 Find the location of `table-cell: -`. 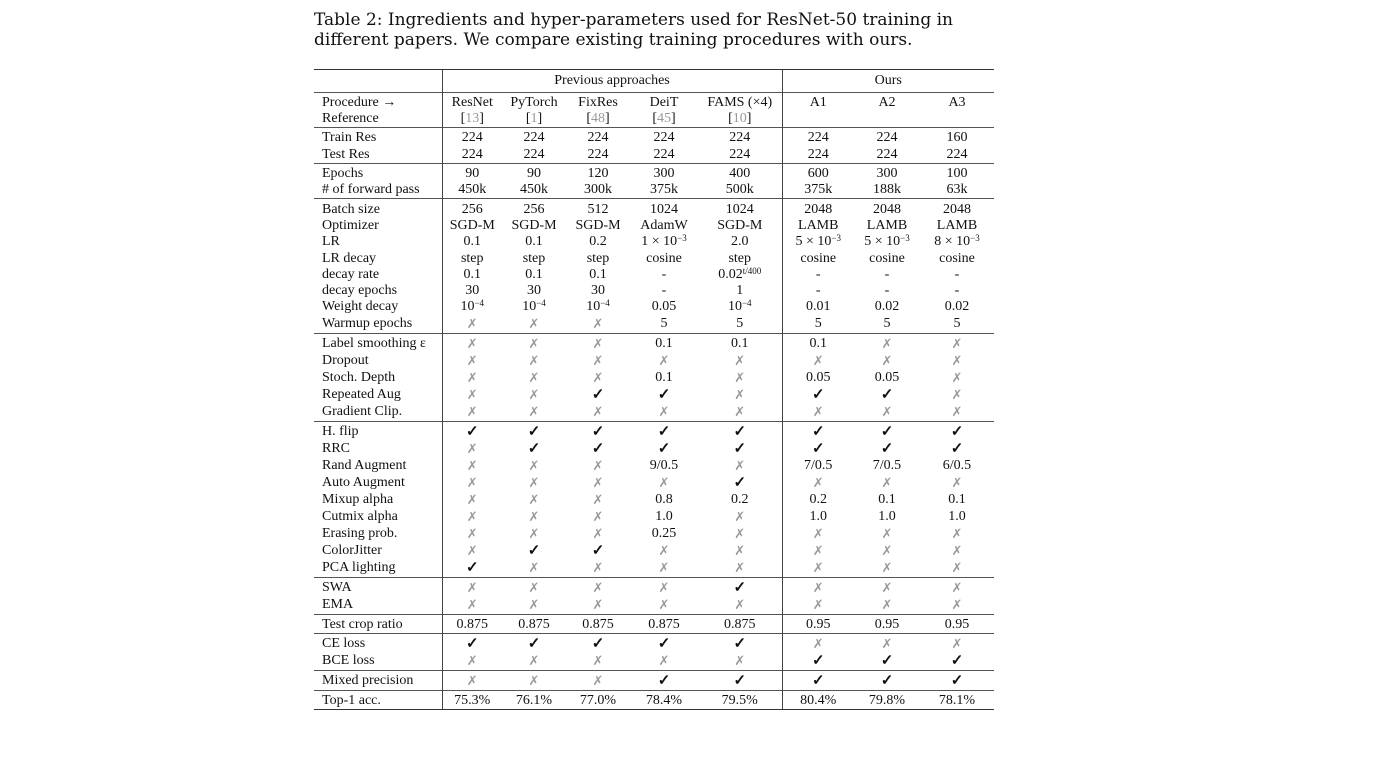

table-cell: - is located at coordinates (664, 291).